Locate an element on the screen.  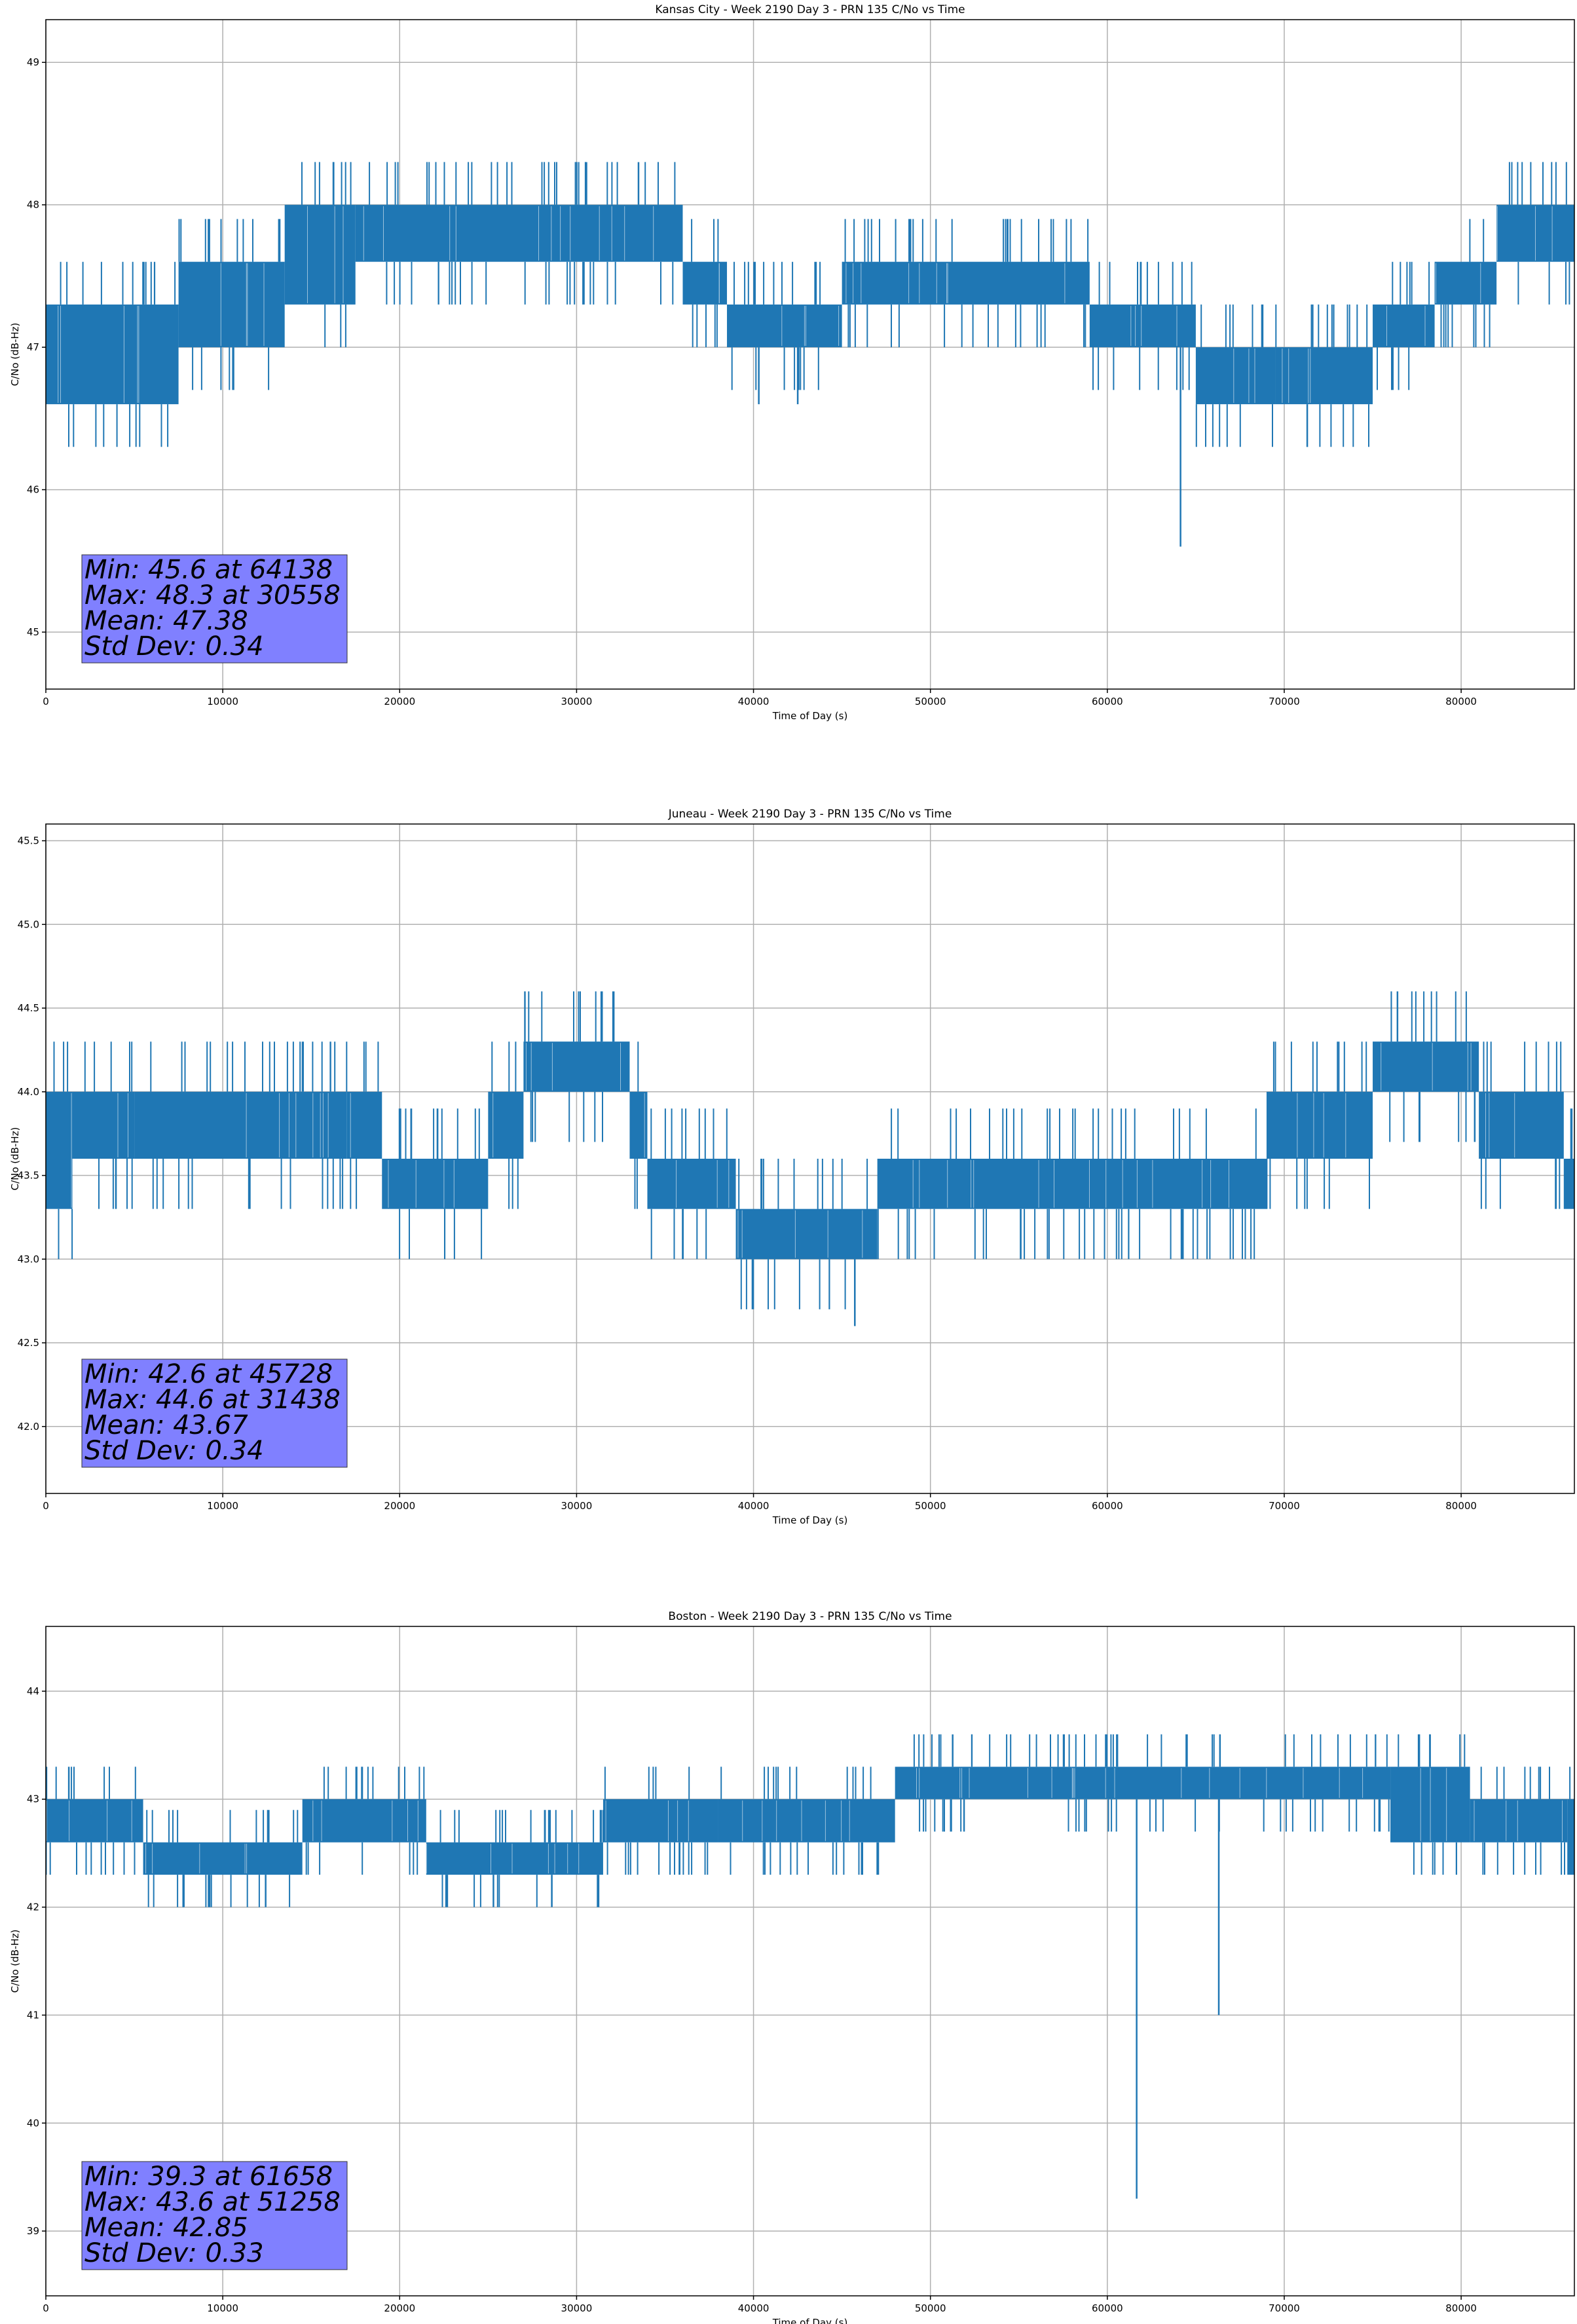
x-tick-label: 40000 is located at coordinates (754, 1506).